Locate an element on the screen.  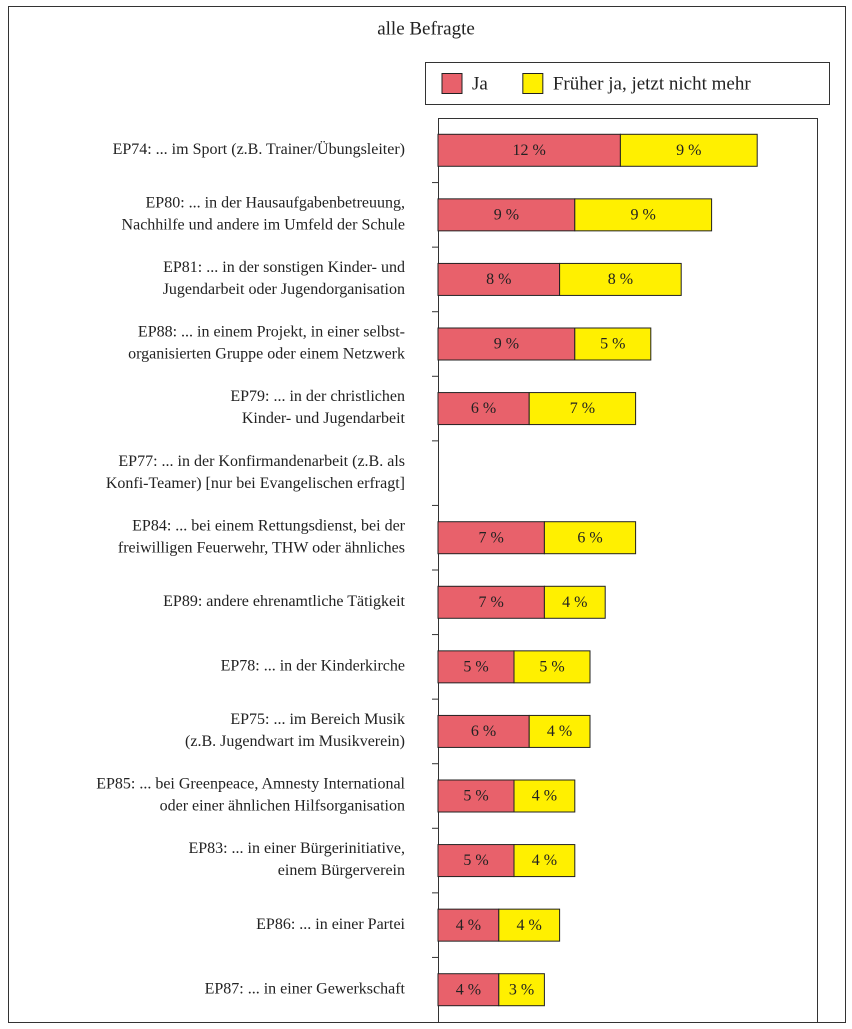
y-tick-label: EP83: ... in einer Bürgerinitiative, is located at coordinates (296, 848).